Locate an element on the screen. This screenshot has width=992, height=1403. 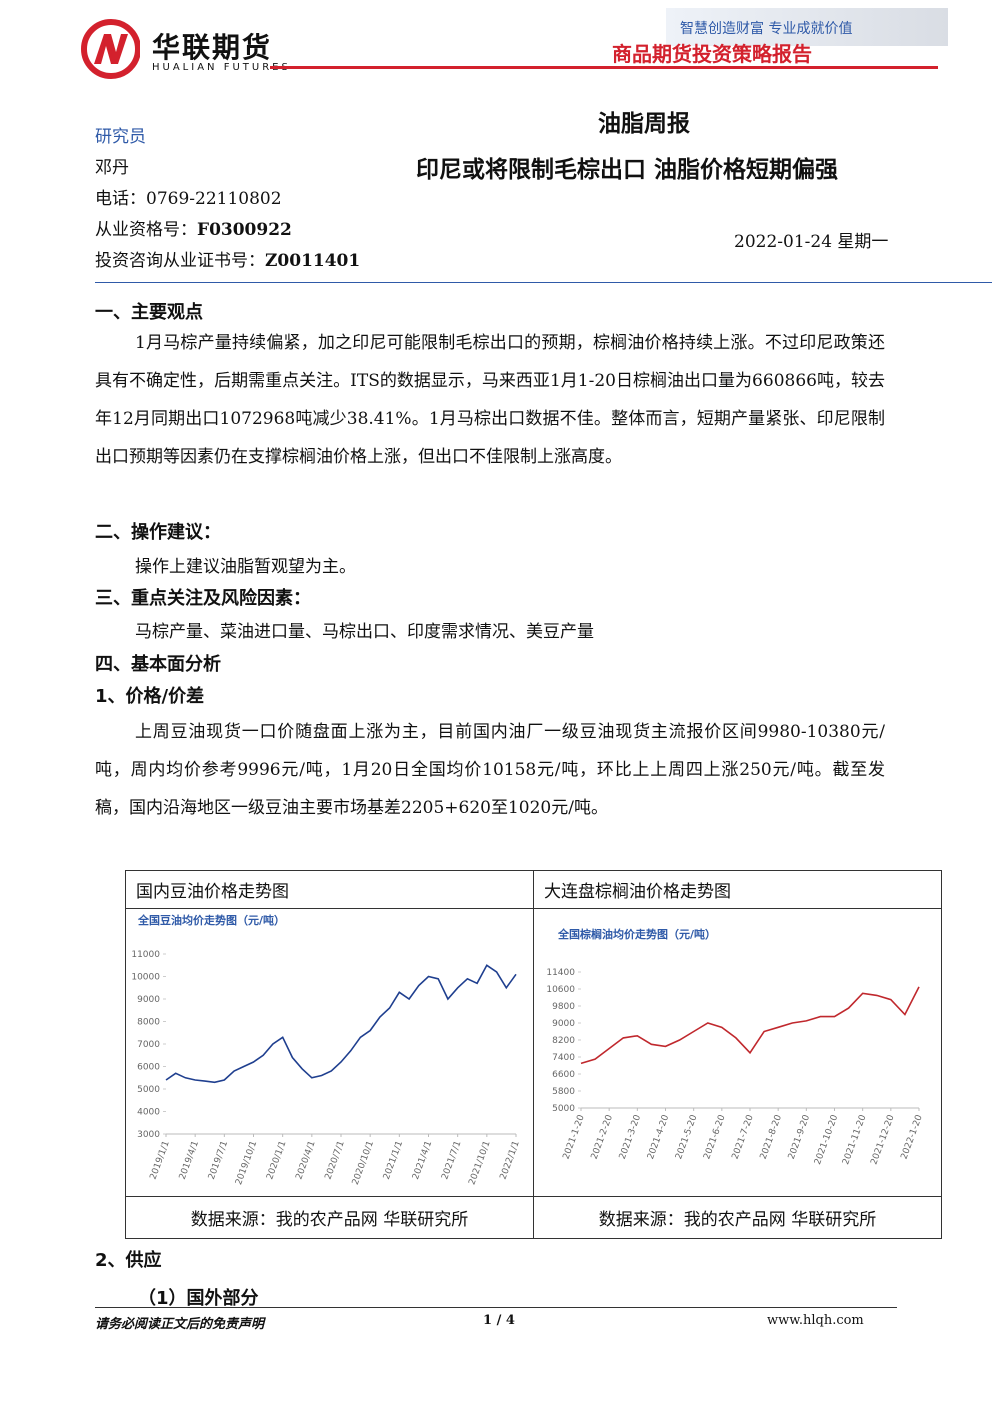
x-tick-label: 2022-1-20 is located at coordinates (911, 1136).